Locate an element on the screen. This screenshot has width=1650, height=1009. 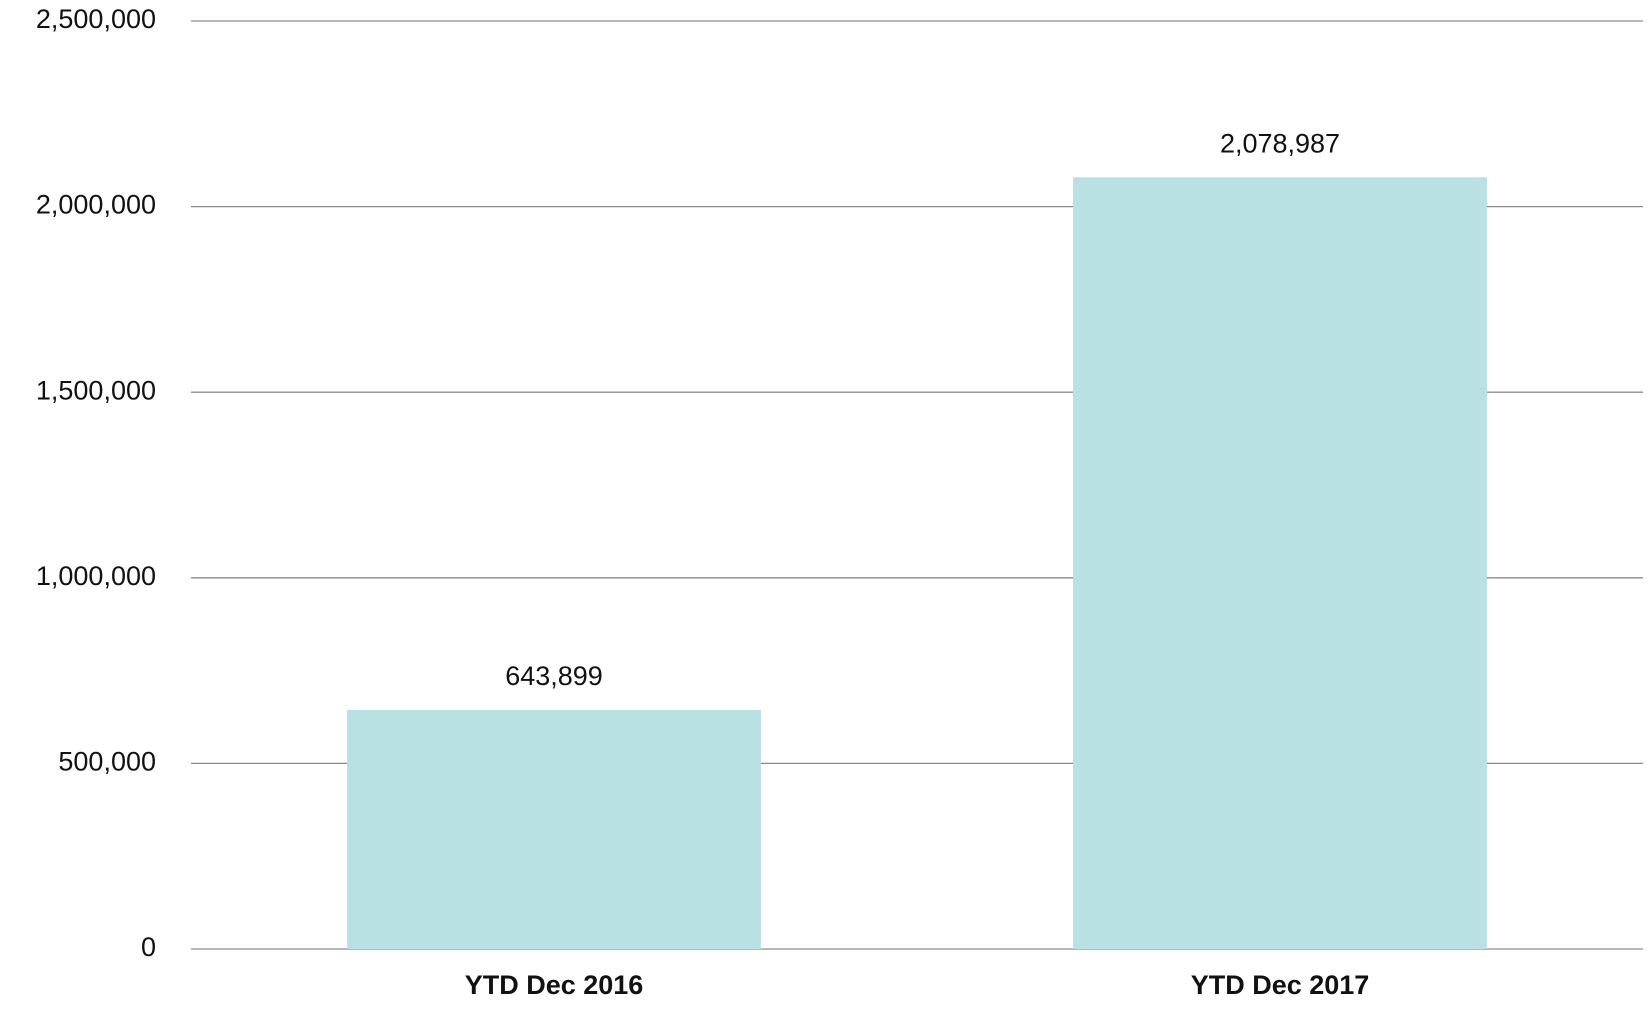
y-tick-label: 1,500,000 is located at coordinates (96, 390).